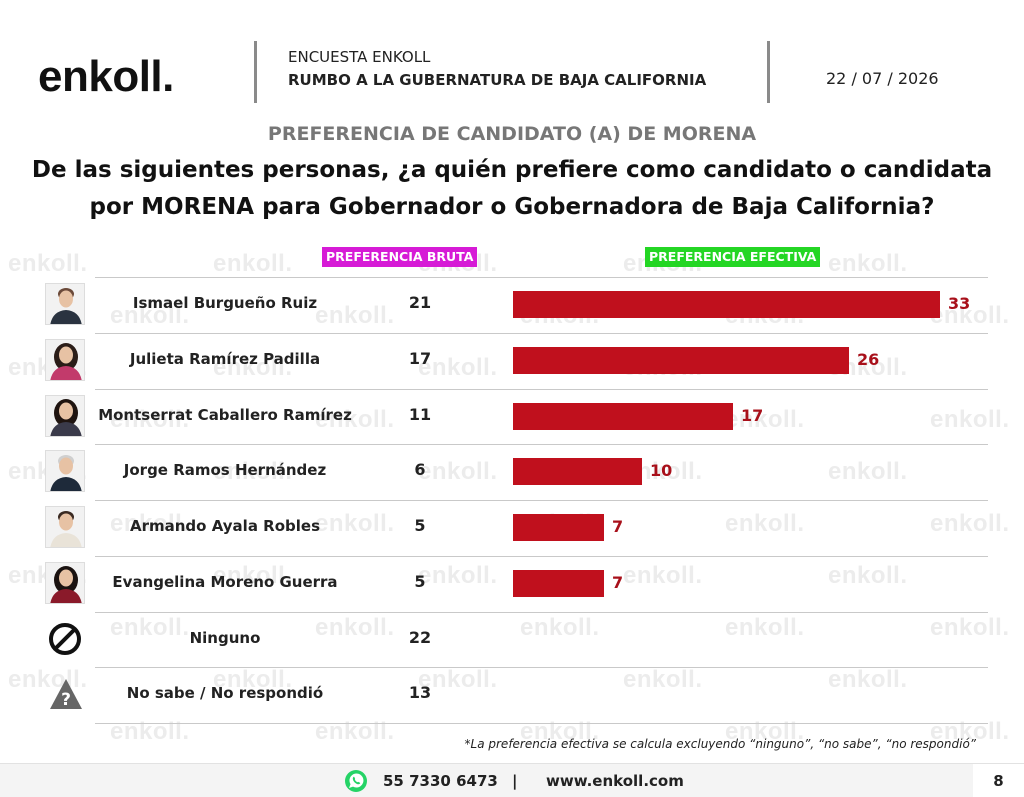  Describe the element at coordinates (752, 415) in the screenshot. I see `efectiva-value-label: 17` at that location.